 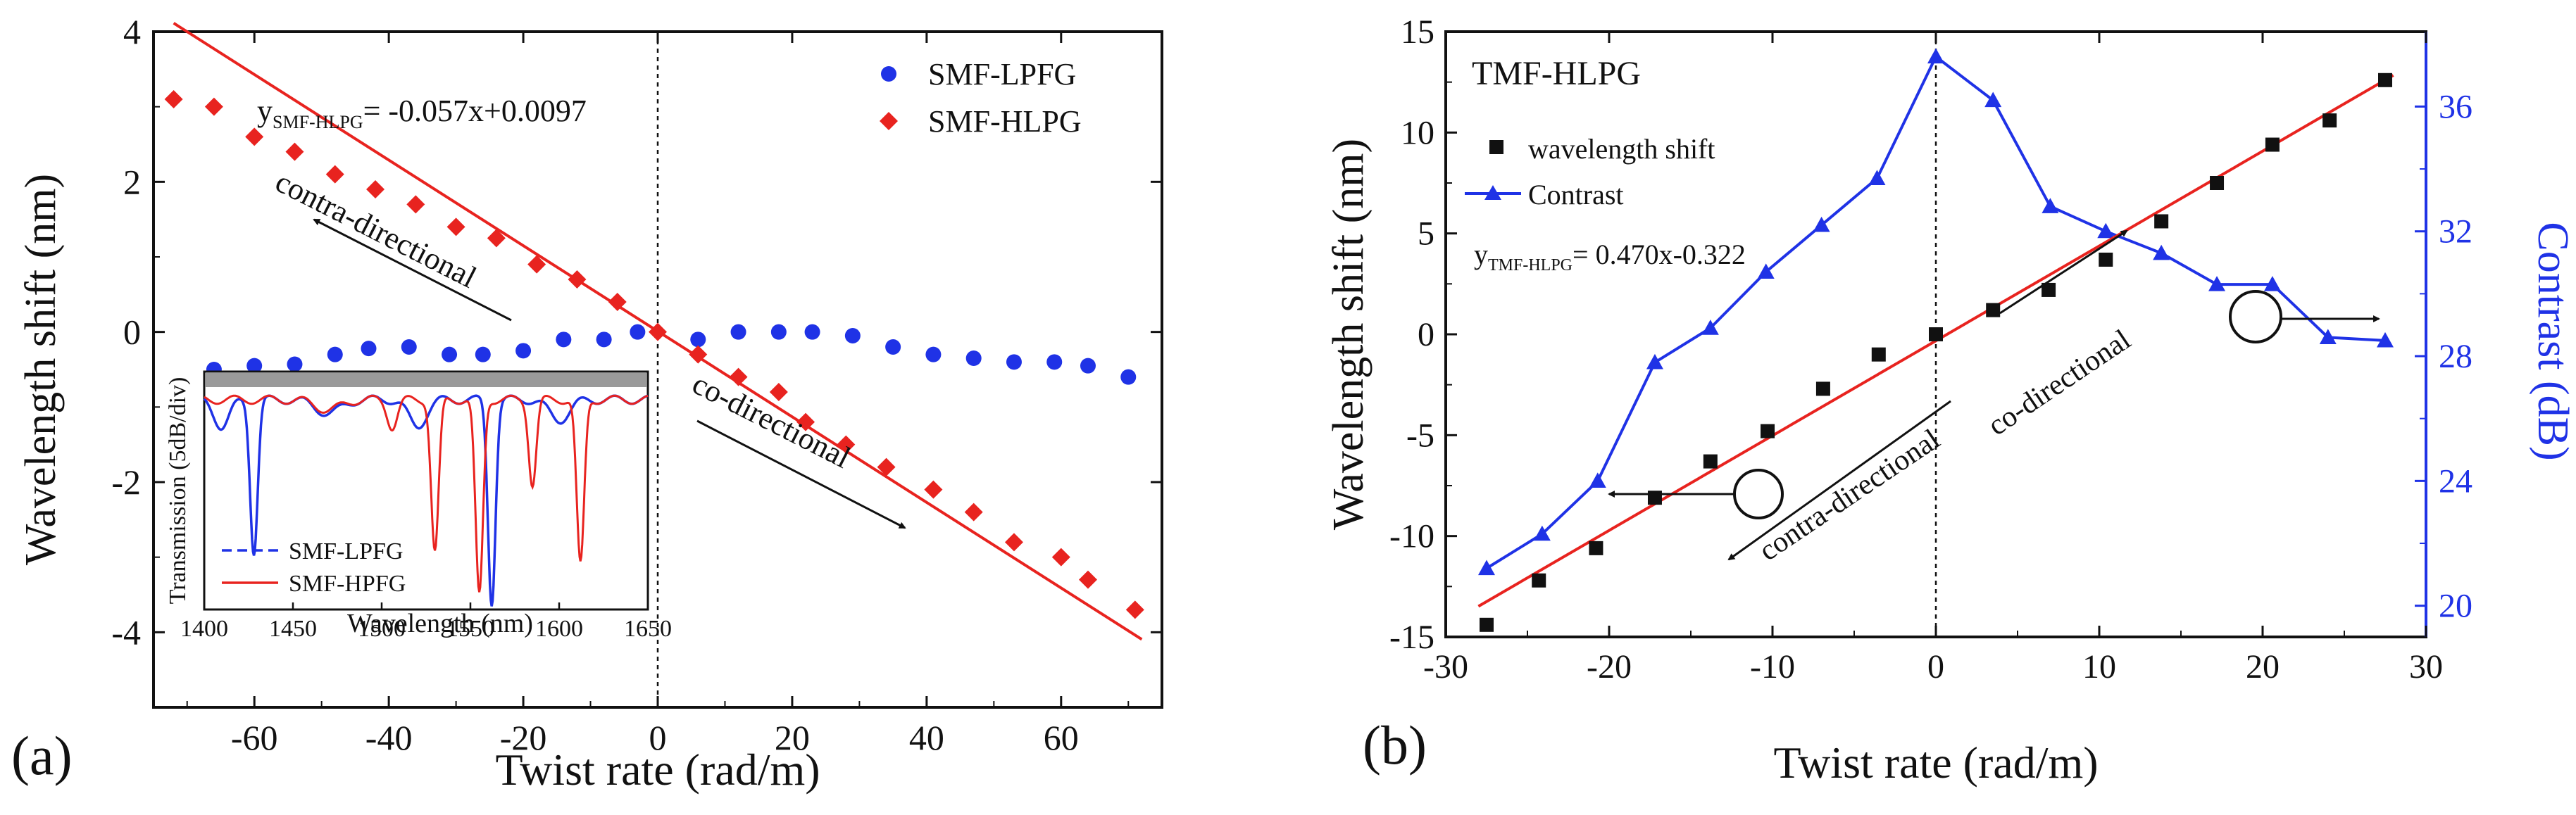 What do you see at coordinates (314, 567) in the screenshot?
I see `inset-legend: SMF-LPFG SMF-HPFG` at bounding box center [314, 567].